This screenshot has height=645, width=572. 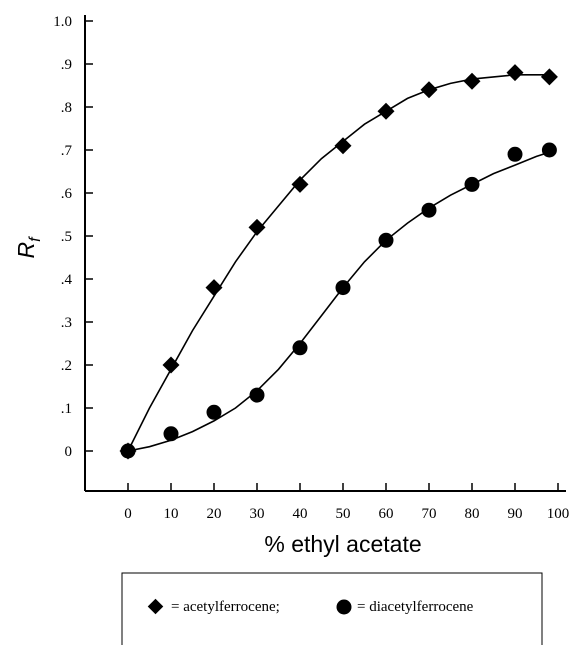 I want to click on x-tick-label: 50, so click(x=343, y=514).